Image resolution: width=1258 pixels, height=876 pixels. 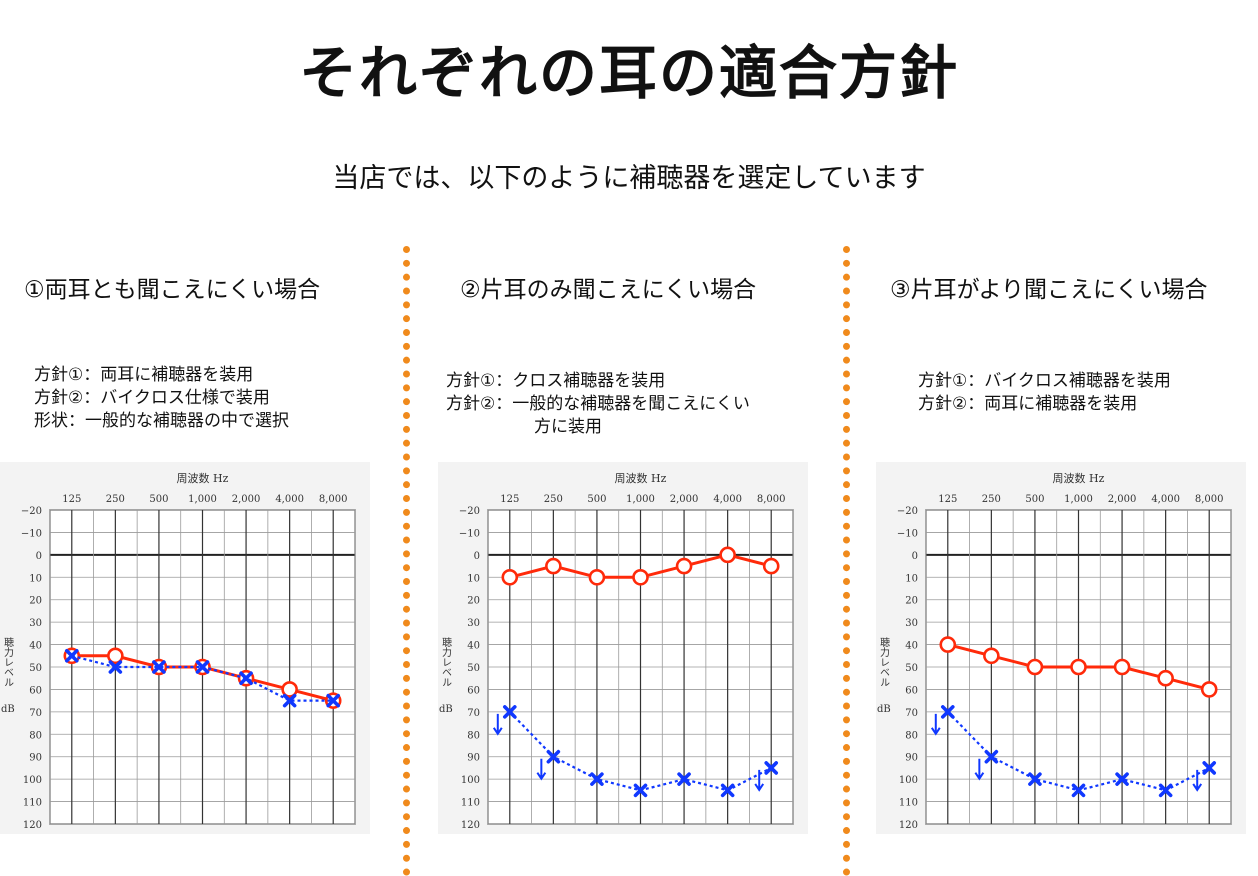 I want to click on x-tick-label: 8,000, so click(x=1209, y=499).